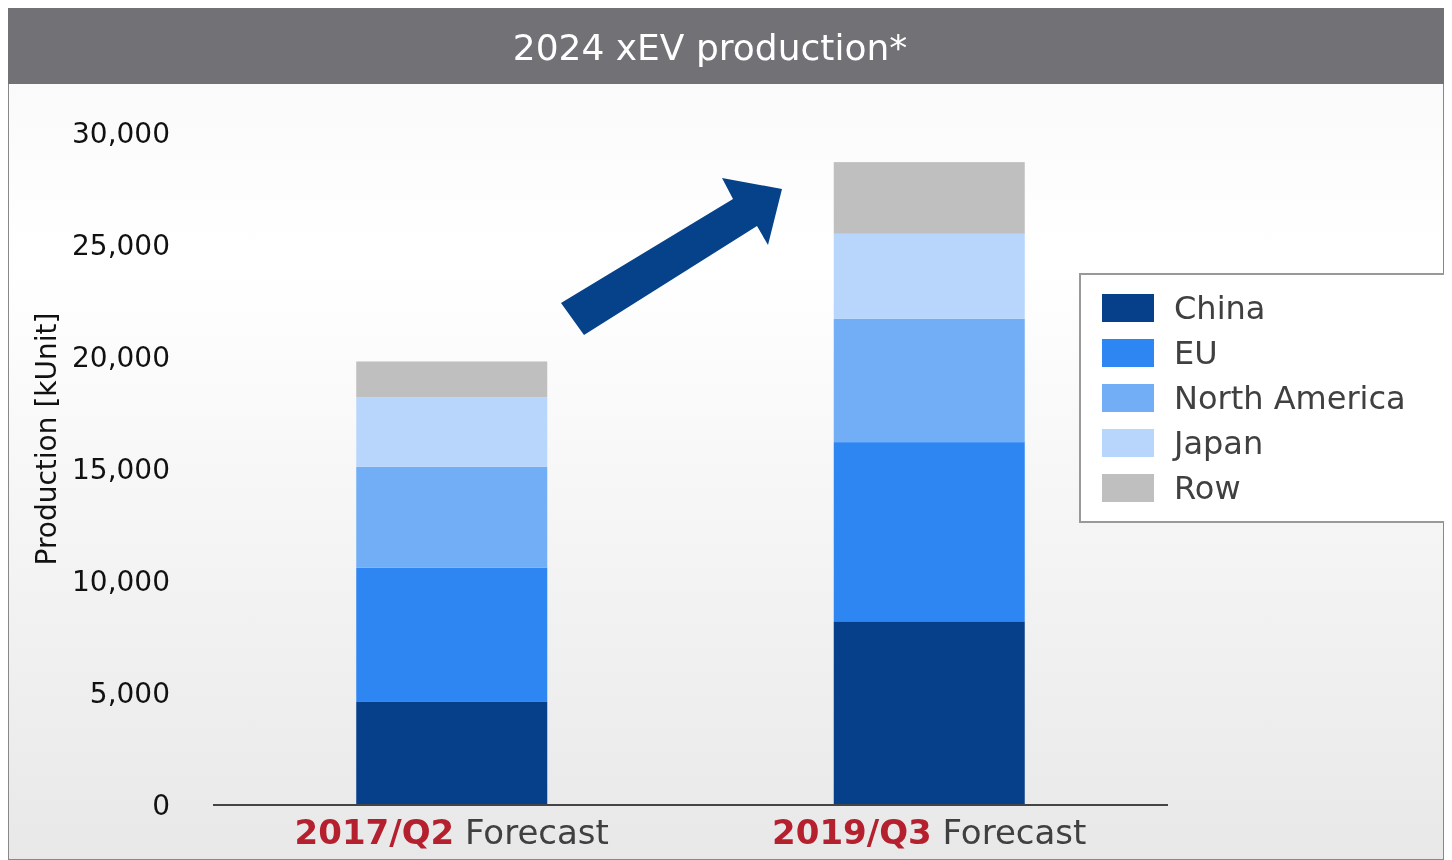  I want to click on y-tick-label: 0, so click(161, 805).